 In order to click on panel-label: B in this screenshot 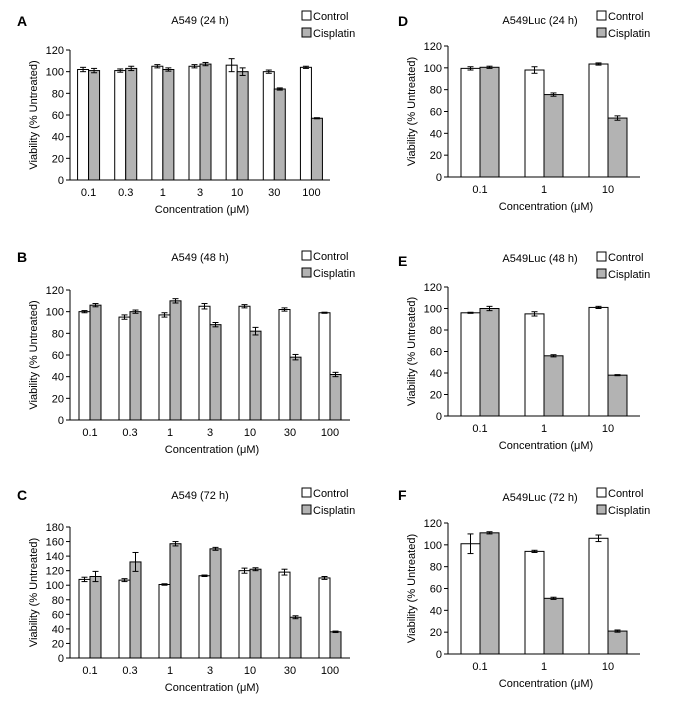, I will do `click(22, 257)`.